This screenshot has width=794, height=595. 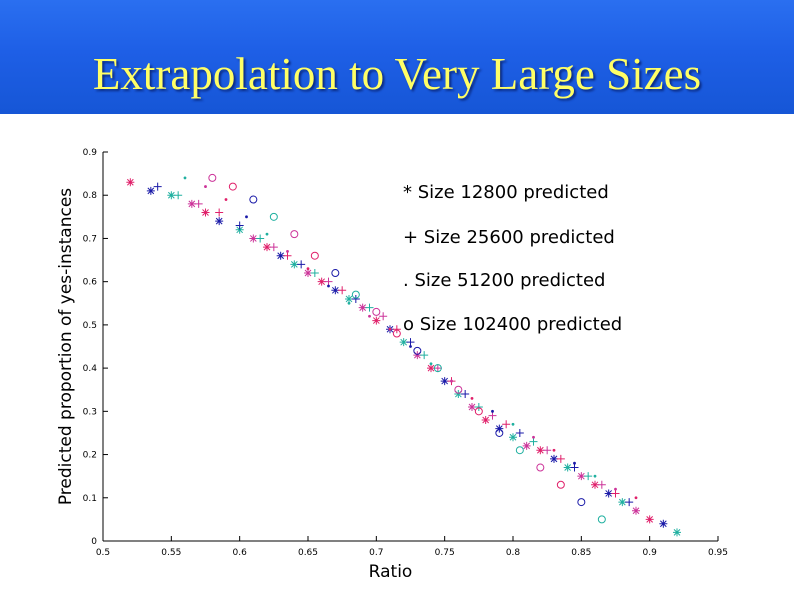 I want to click on y-tick-label: 0, so click(x=94, y=542).